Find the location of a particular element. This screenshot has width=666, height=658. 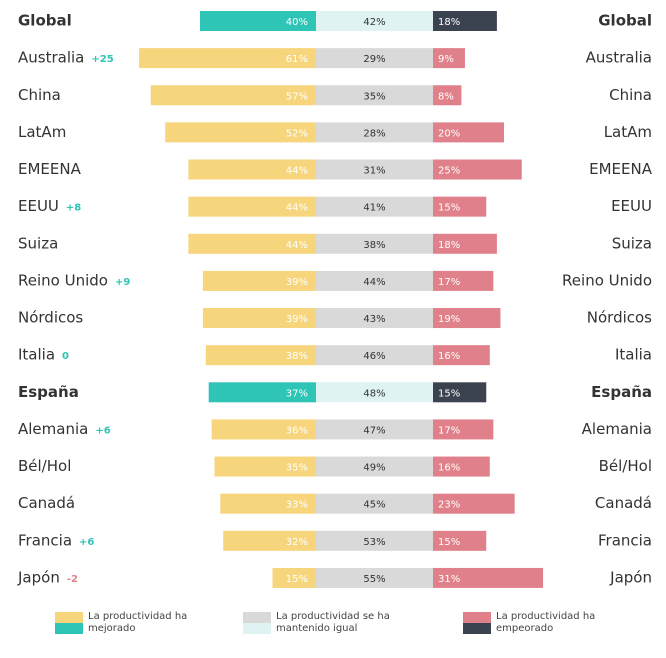

change-annotation: +25 is located at coordinates (102, 59).